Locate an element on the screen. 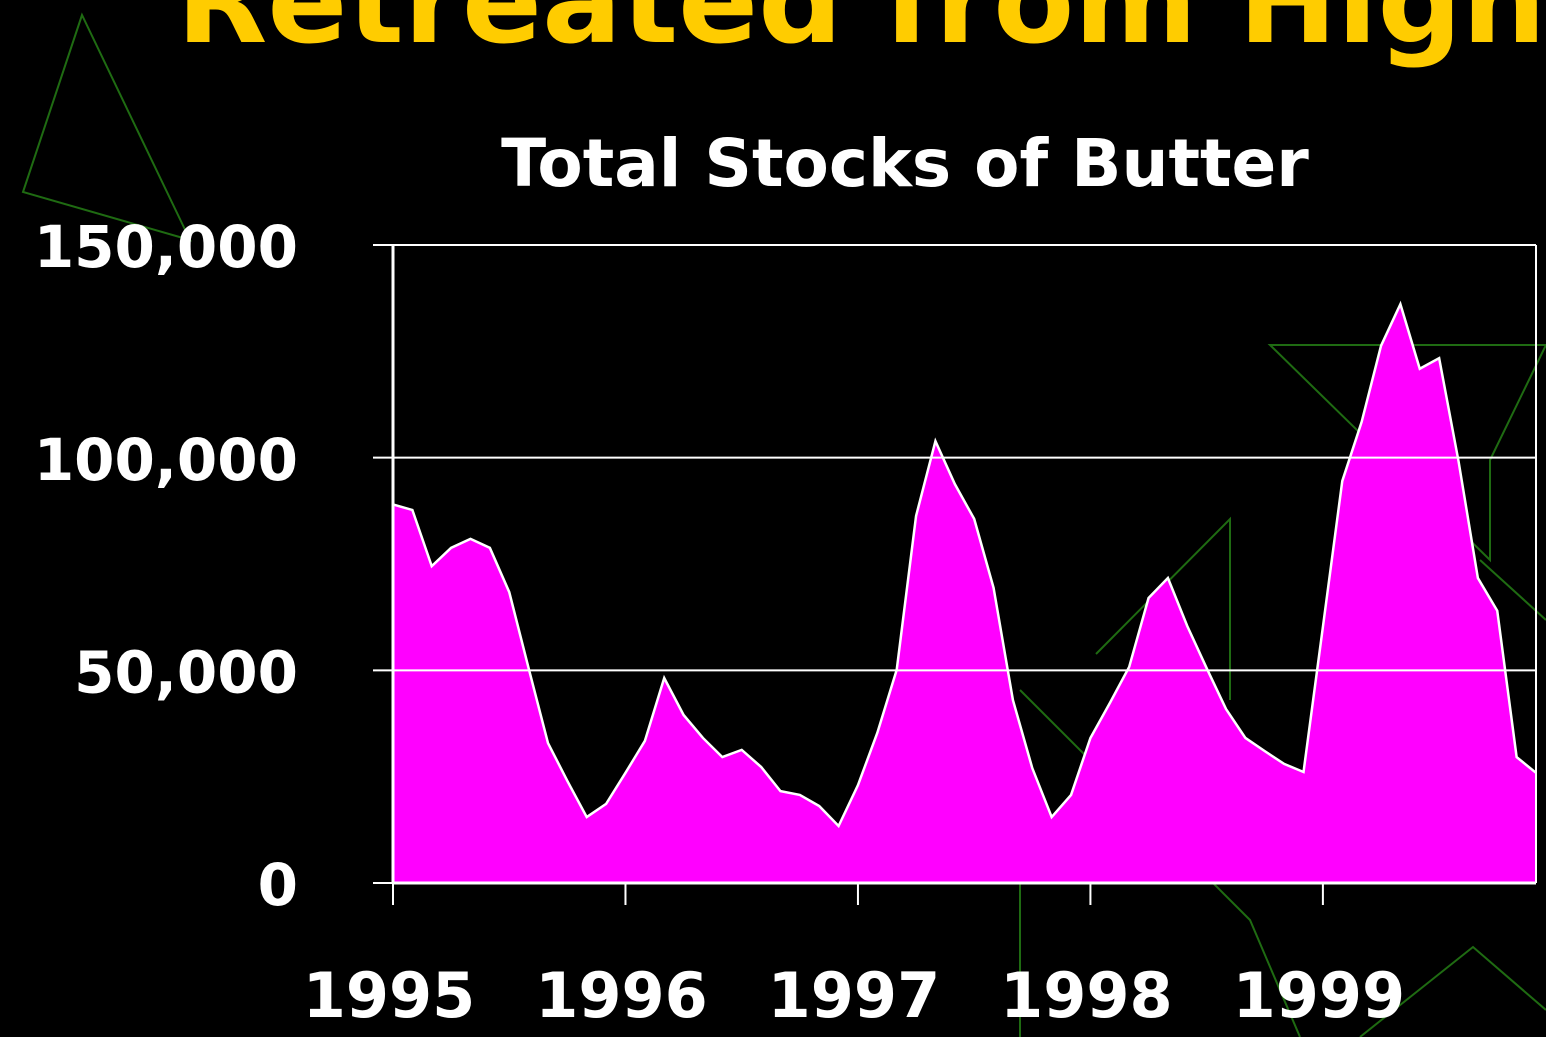 The width and height of the screenshot is (1546, 1037). x-tick-label: 1995 is located at coordinates (389, 995).